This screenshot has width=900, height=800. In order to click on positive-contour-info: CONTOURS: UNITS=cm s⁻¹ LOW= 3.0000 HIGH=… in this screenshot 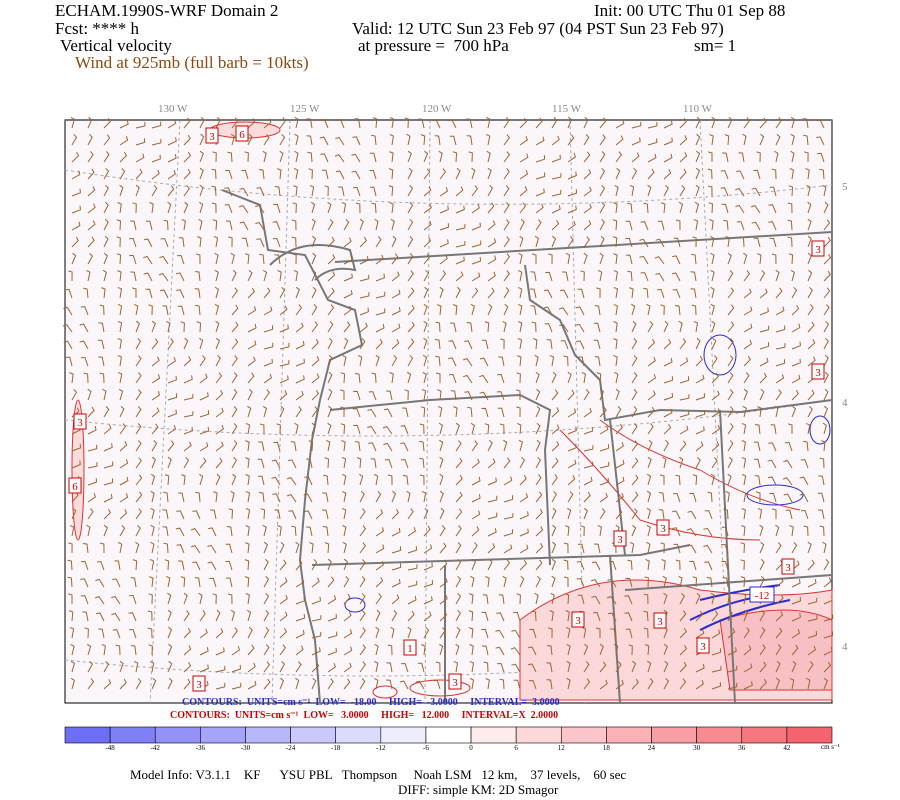, I will do `click(364, 715)`.